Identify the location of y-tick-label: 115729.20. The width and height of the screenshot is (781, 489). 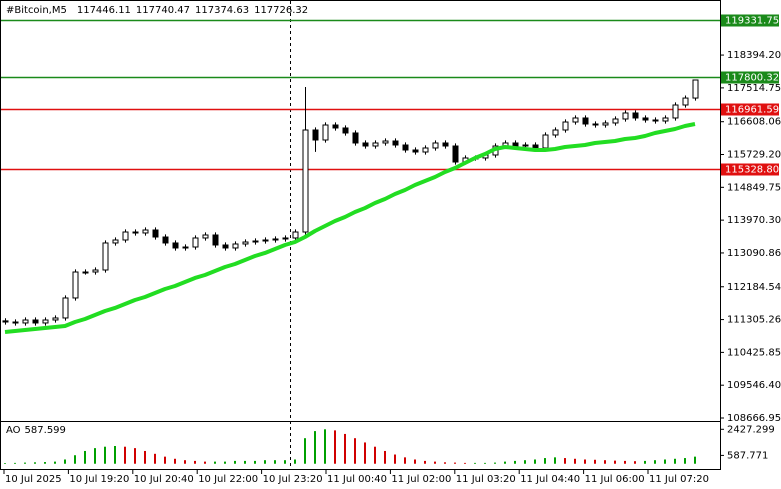
(754, 155).